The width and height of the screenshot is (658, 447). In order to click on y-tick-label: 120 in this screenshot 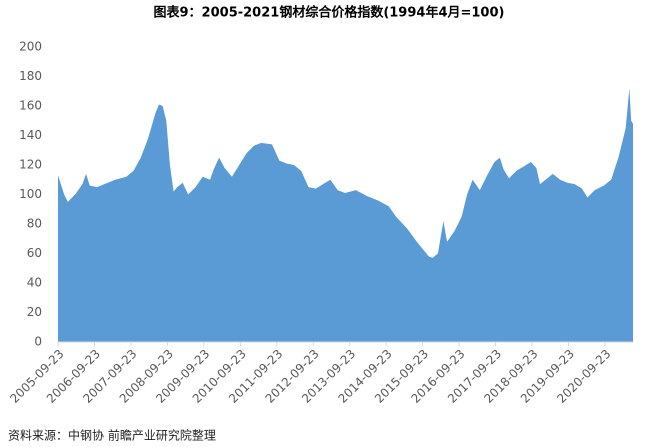, I will do `click(30, 165)`.